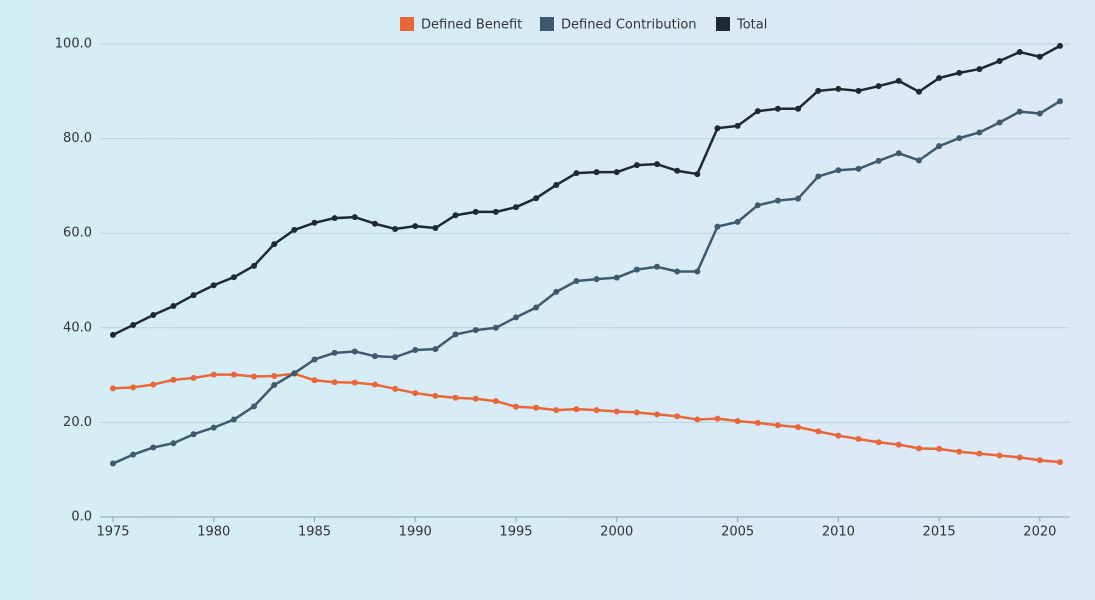 The width and height of the screenshot is (1095, 600). Describe the element at coordinates (515, 532) in the screenshot. I see `x-tick-label: 1995` at that location.